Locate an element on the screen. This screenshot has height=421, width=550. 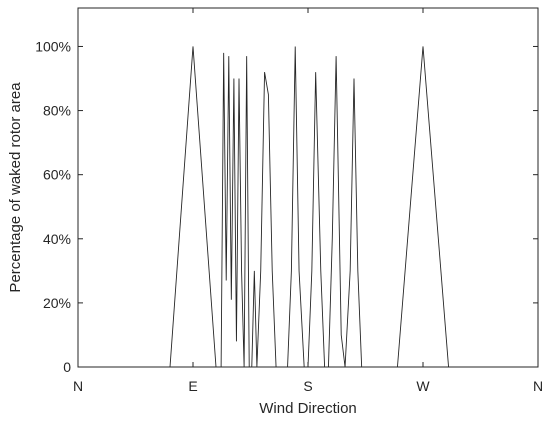
y-tick-label: 40% is located at coordinates (57, 239).